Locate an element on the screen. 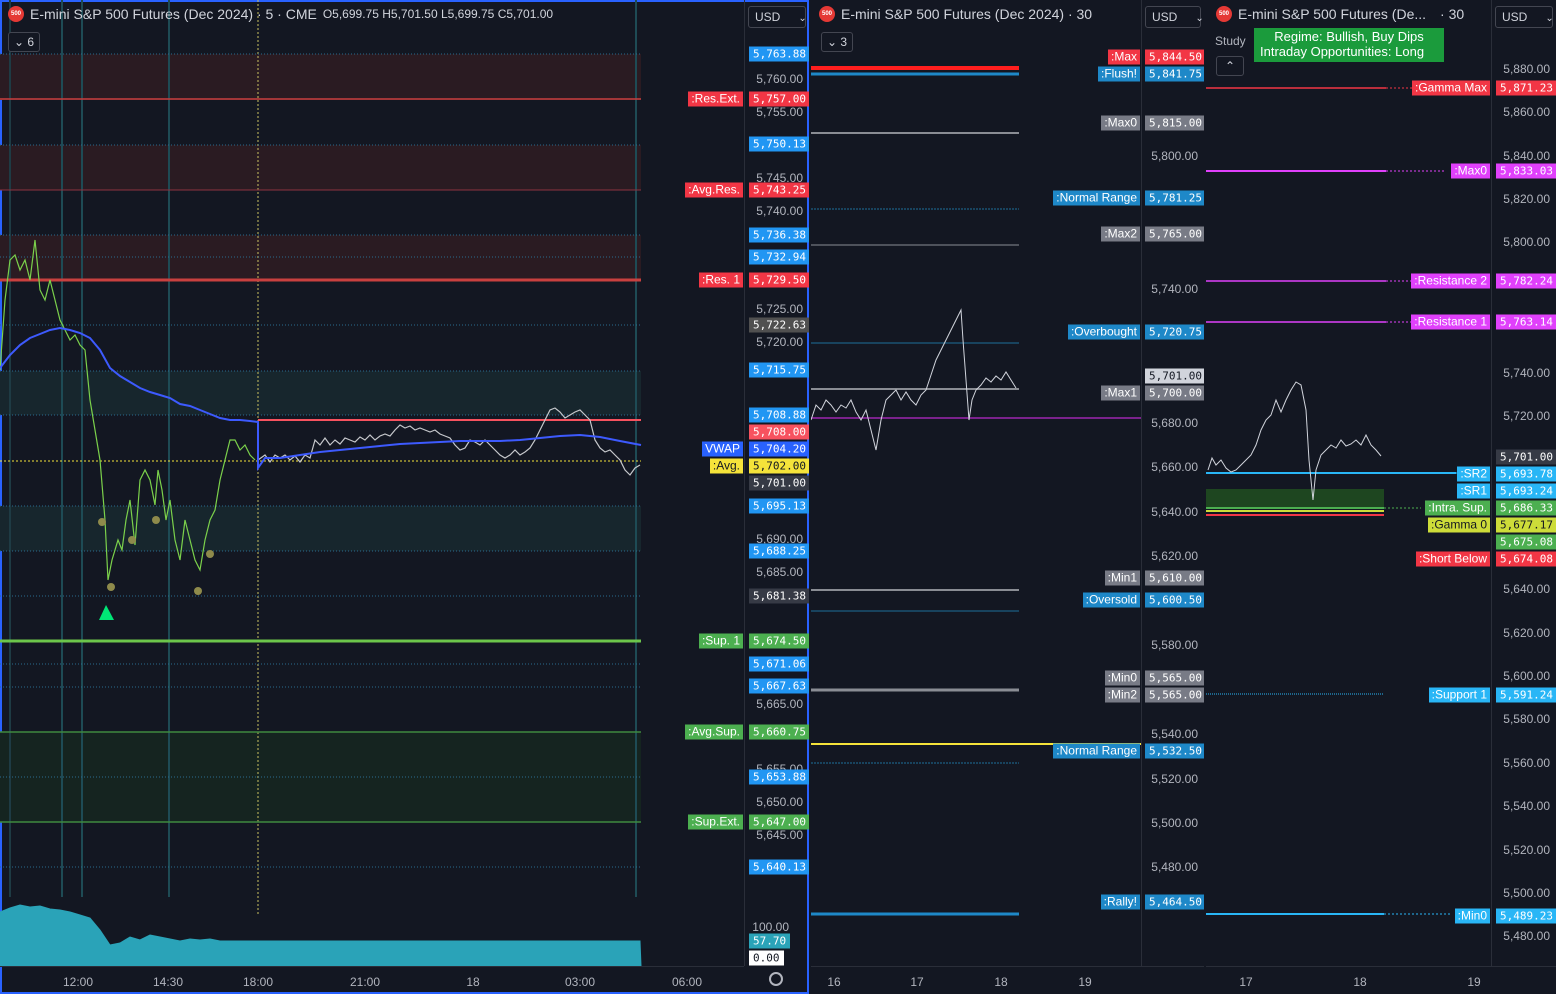 The height and width of the screenshot is (994, 1556). level-price-tag: 5,565.00 is located at coordinates (1174, 678).